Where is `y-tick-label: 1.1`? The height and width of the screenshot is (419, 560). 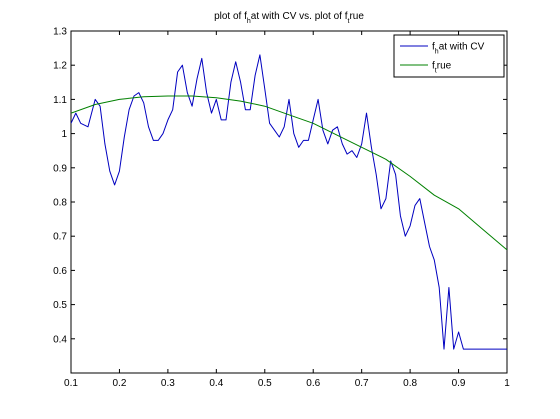
y-tick-label: 1.1 is located at coordinates (60, 100).